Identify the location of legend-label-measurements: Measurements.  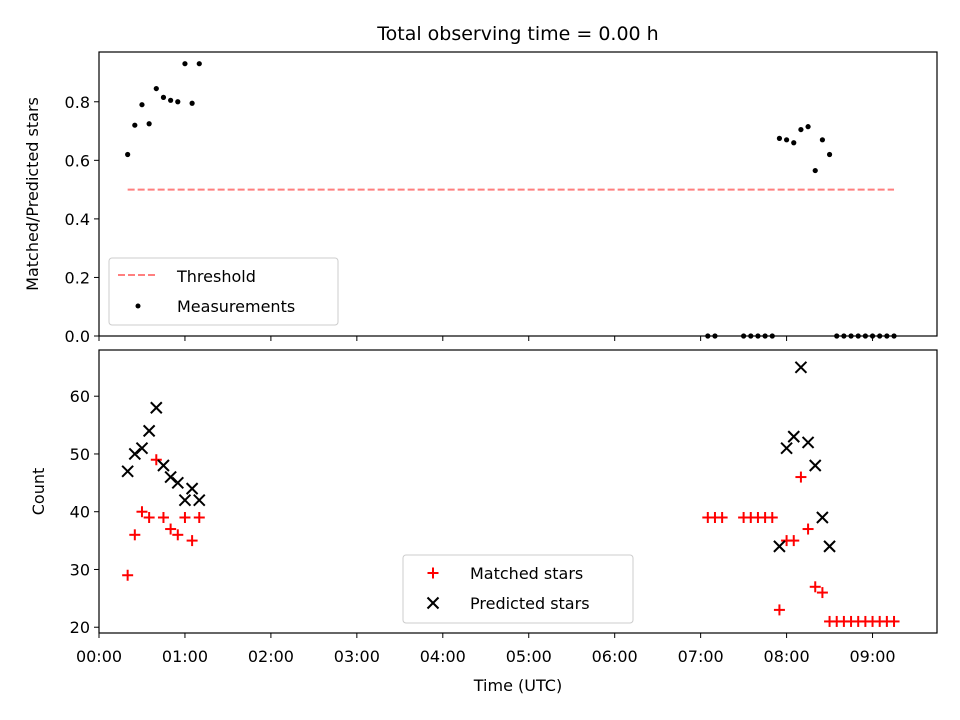
(236, 306).